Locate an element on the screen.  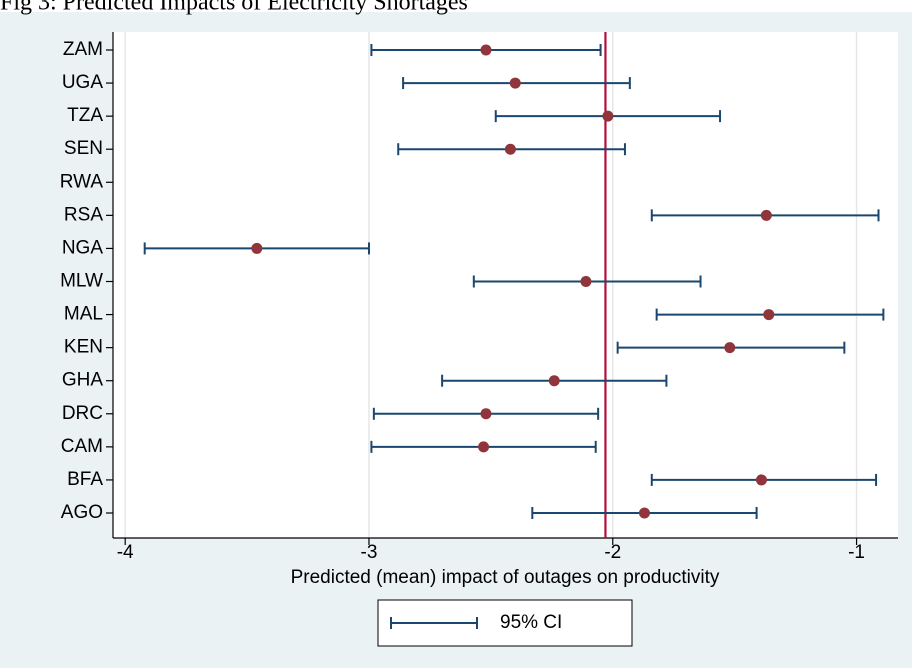
x-tick-label: -2 is located at coordinates (612, 552).